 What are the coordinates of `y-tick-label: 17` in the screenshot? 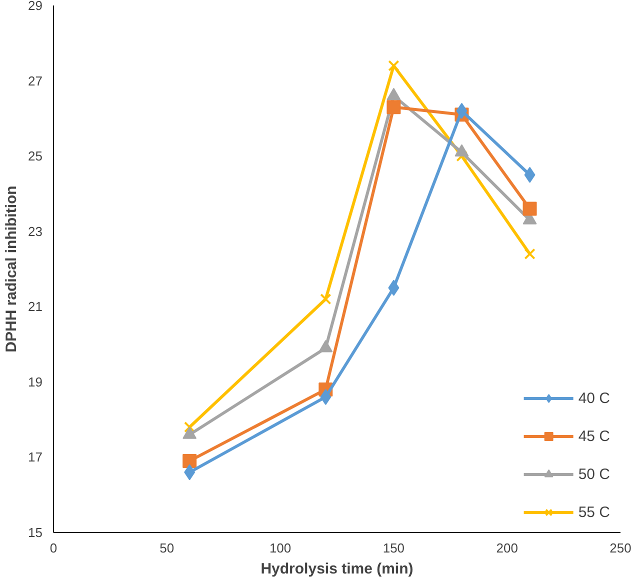 It's located at (35, 457).